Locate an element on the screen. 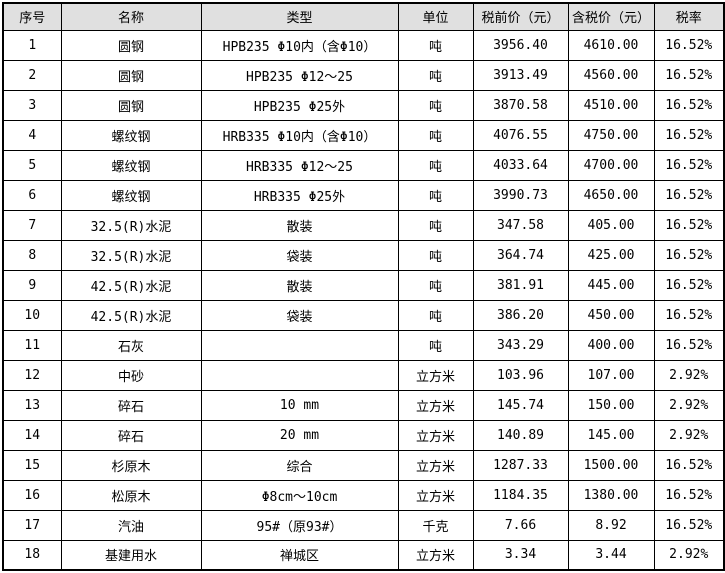 This screenshot has height=573, width=725. table-row: 3 圆钢 HPB235 Φ25外吨 3870.58 4510.00 16.52% is located at coordinates (363, 105).